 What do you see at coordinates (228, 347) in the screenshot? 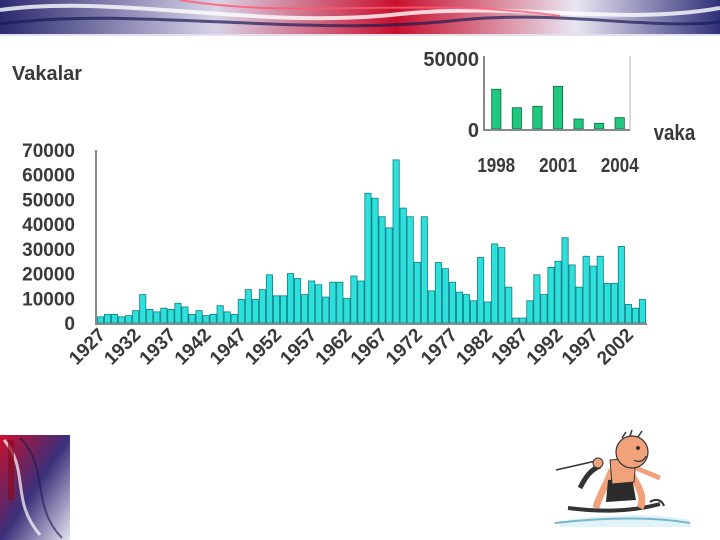
I see `main-x-tick-label: 1947` at bounding box center [228, 347].